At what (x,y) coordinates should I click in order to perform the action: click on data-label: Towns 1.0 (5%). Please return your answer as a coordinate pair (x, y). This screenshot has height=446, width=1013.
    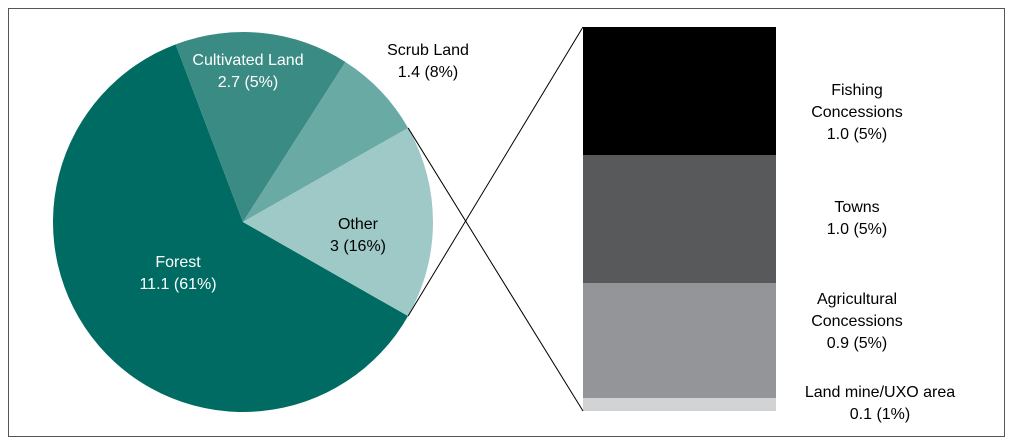
    Looking at the image, I should click on (857, 219).